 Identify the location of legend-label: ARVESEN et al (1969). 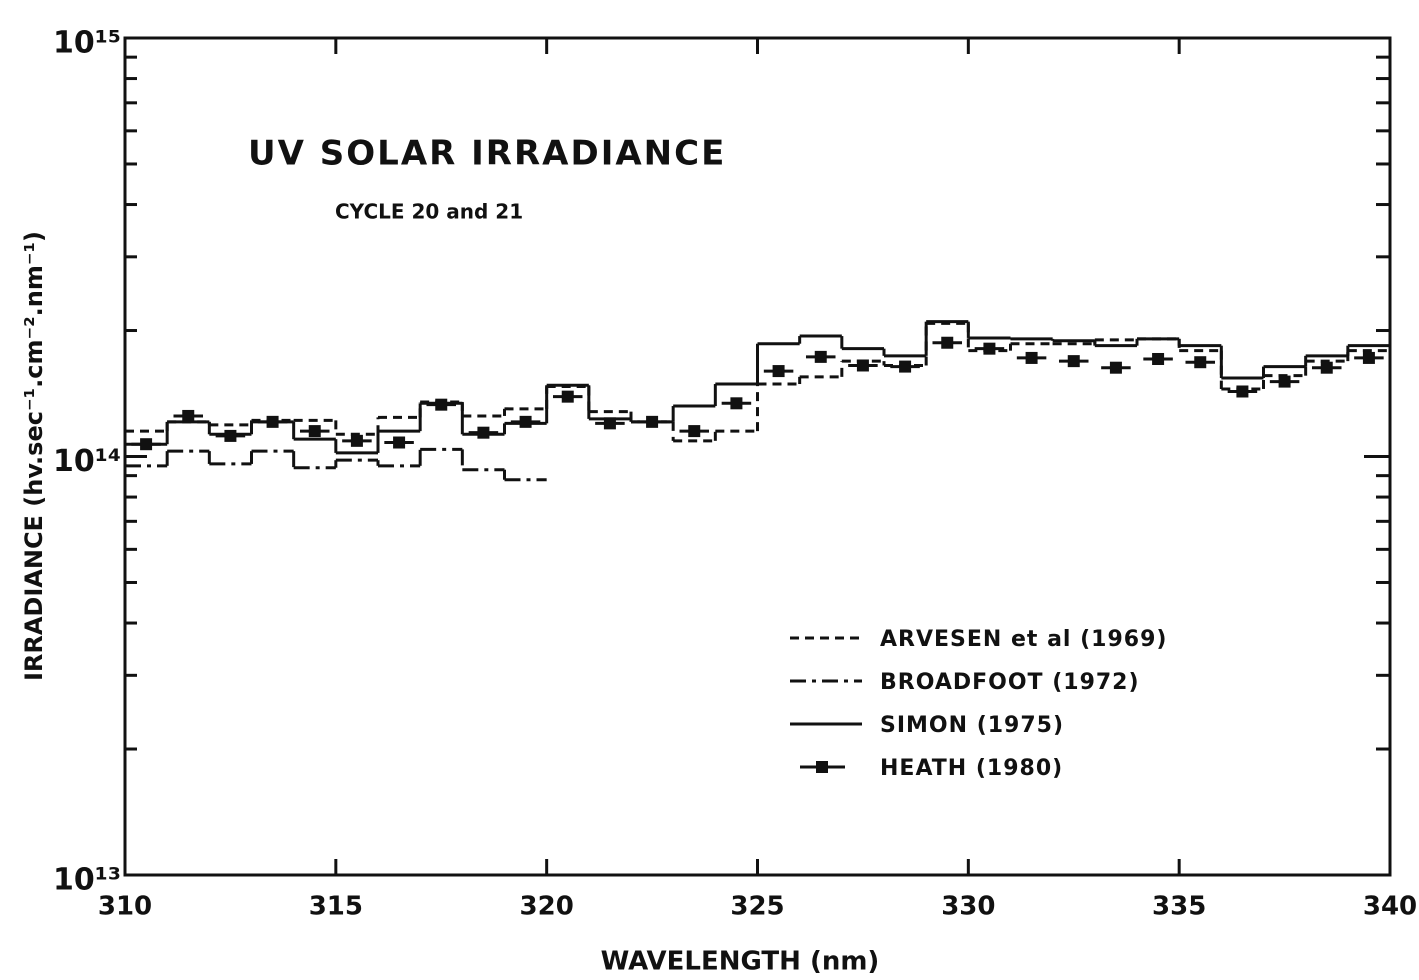
(1023, 639).